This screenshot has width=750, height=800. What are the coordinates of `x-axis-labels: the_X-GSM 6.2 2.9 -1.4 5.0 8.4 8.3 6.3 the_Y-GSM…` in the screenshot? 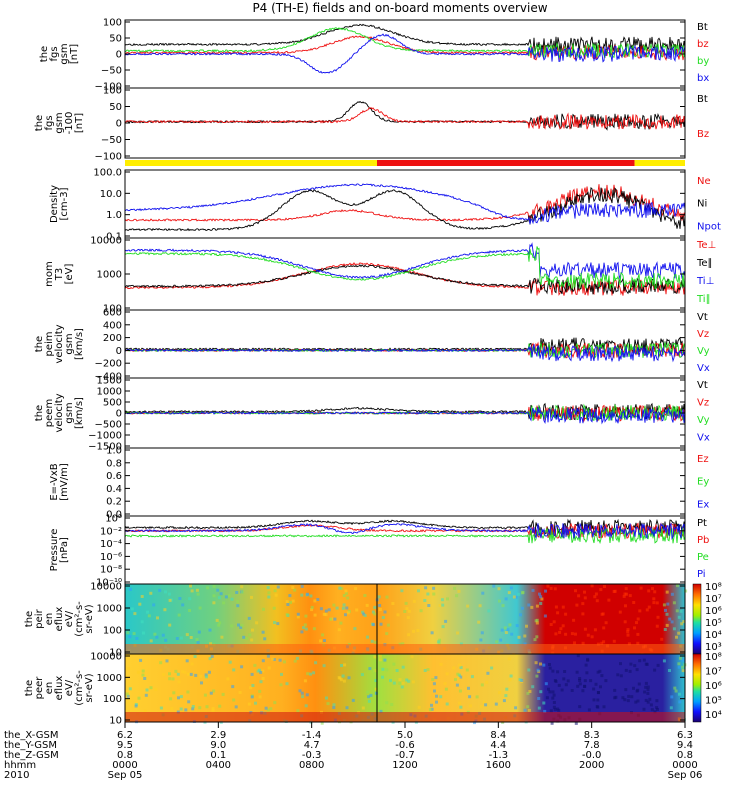 It's located at (353, 751).